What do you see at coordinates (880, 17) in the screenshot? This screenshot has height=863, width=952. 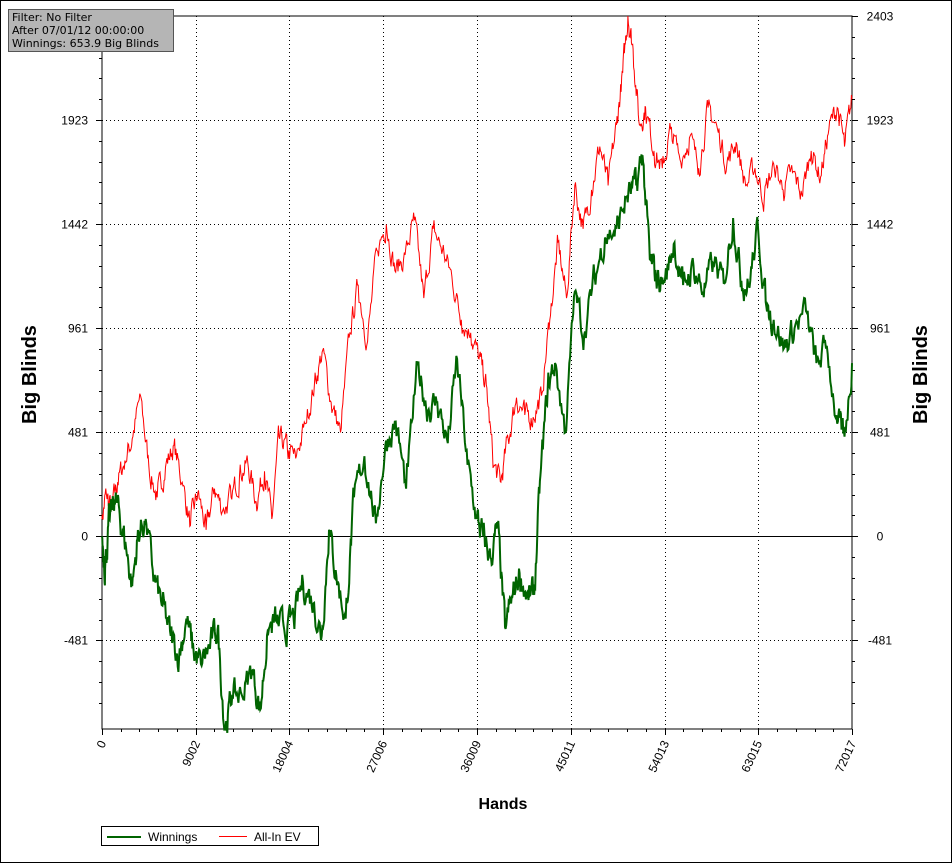 I see `y-tick-label-right: 2403` at bounding box center [880, 17].